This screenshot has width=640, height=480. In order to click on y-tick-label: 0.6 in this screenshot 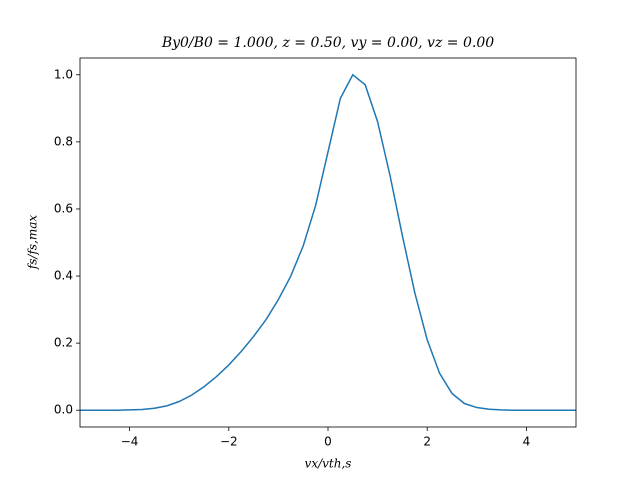, I will do `click(63, 208)`.